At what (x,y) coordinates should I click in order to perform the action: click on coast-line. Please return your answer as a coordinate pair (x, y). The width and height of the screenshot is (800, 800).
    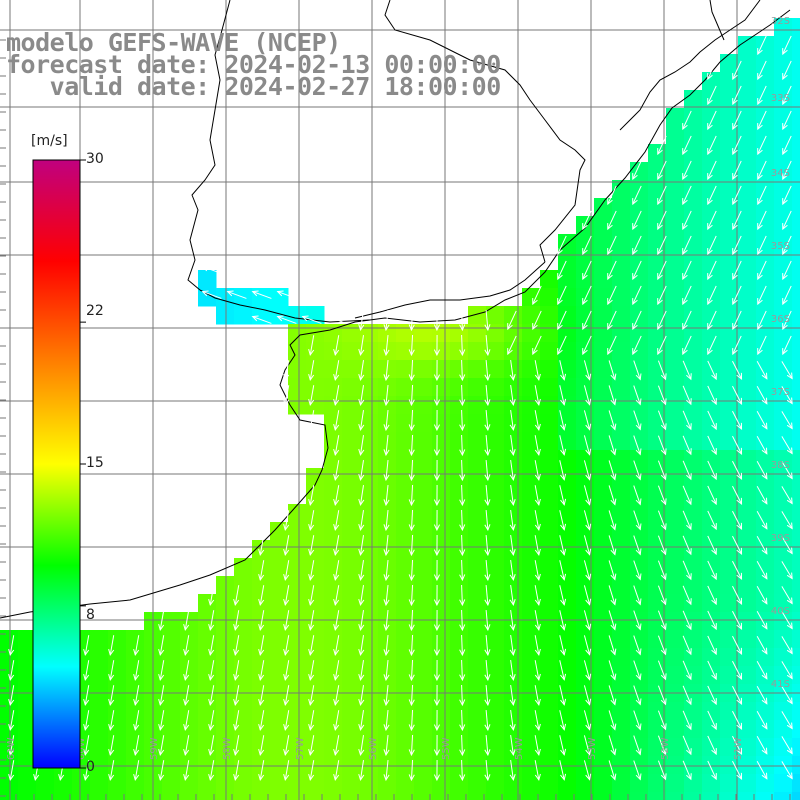
    Looking at the image, I should click on (485, 131).